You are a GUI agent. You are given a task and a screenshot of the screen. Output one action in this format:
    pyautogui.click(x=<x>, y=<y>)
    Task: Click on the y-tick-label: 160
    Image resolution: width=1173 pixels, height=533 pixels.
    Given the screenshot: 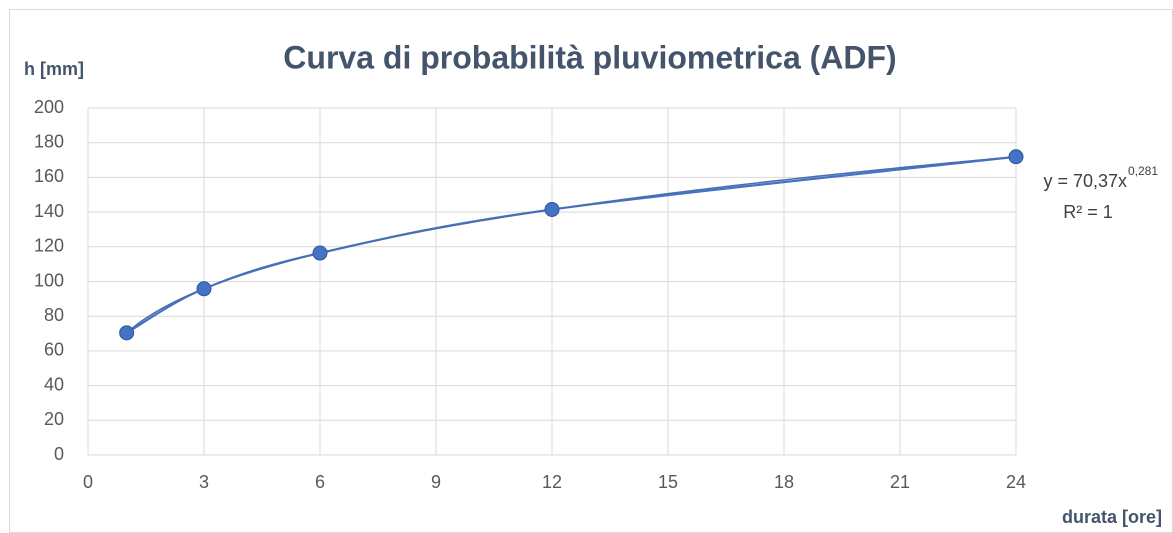 What is the action you would take?
    pyautogui.click(x=49, y=176)
    